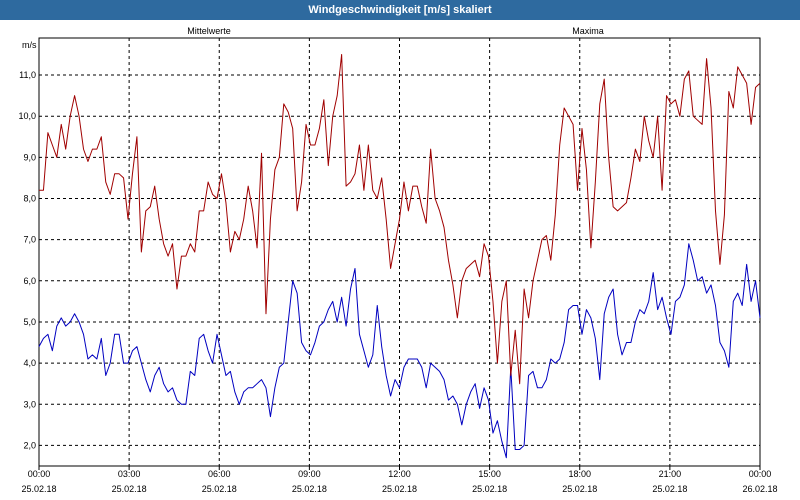 Image resolution: width=800 pixels, height=500 pixels. Describe the element at coordinates (219, 474) in the screenshot. I see `x-tick-time: 06:00` at that location.